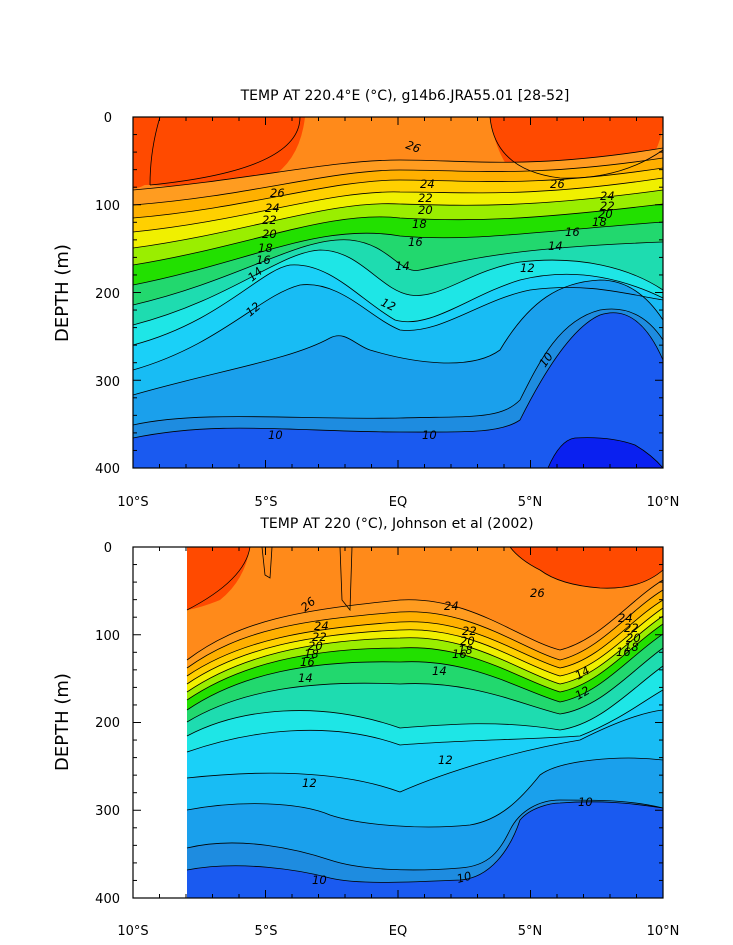  Describe the element at coordinates (62, 293) in the screenshot. I see `top-ylabel: DEPTH (m)` at that location.